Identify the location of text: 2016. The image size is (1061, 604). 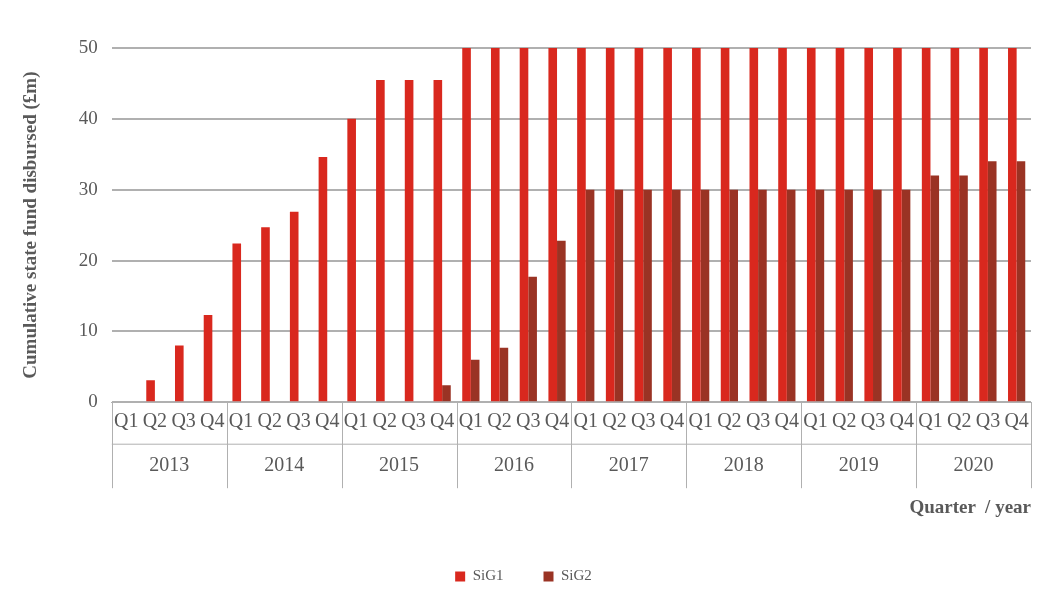
(513, 464).